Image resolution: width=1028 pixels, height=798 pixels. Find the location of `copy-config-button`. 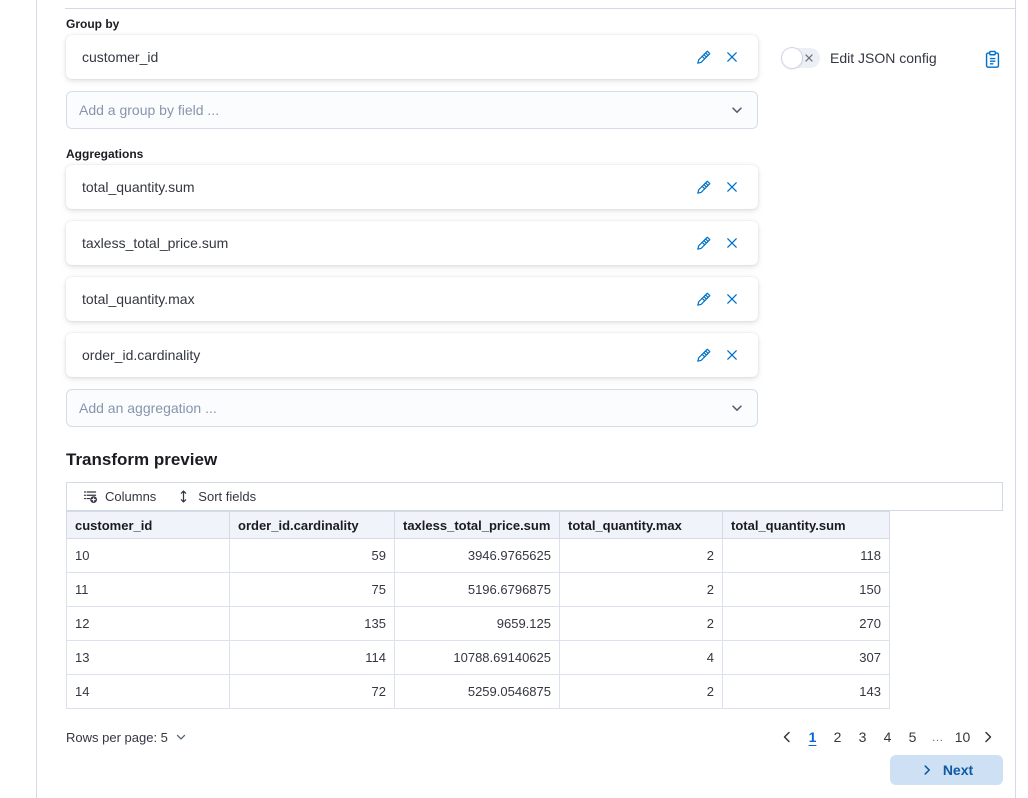

copy-config-button is located at coordinates (992, 59).